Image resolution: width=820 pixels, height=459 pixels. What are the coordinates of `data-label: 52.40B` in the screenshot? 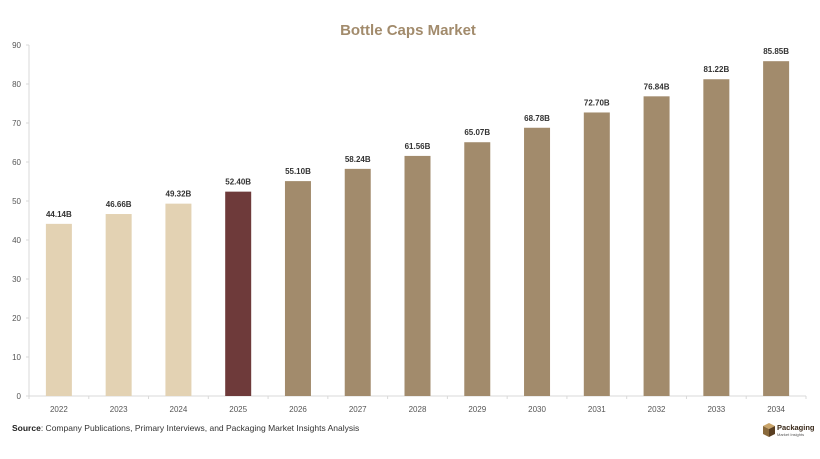 It's located at (238, 182).